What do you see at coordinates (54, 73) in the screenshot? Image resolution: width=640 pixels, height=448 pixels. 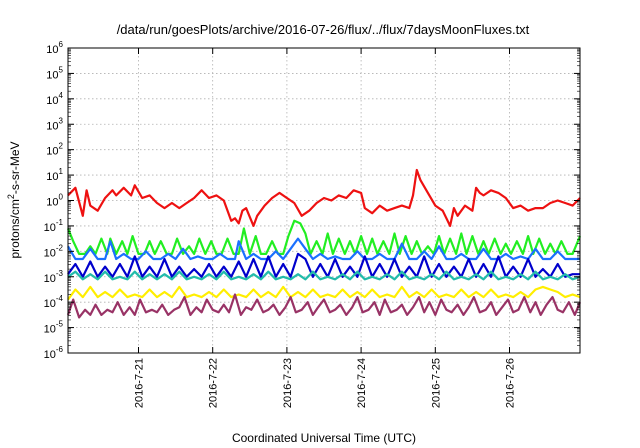 I see `y-tick-label: 10⁵` at bounding box center [54, 73].